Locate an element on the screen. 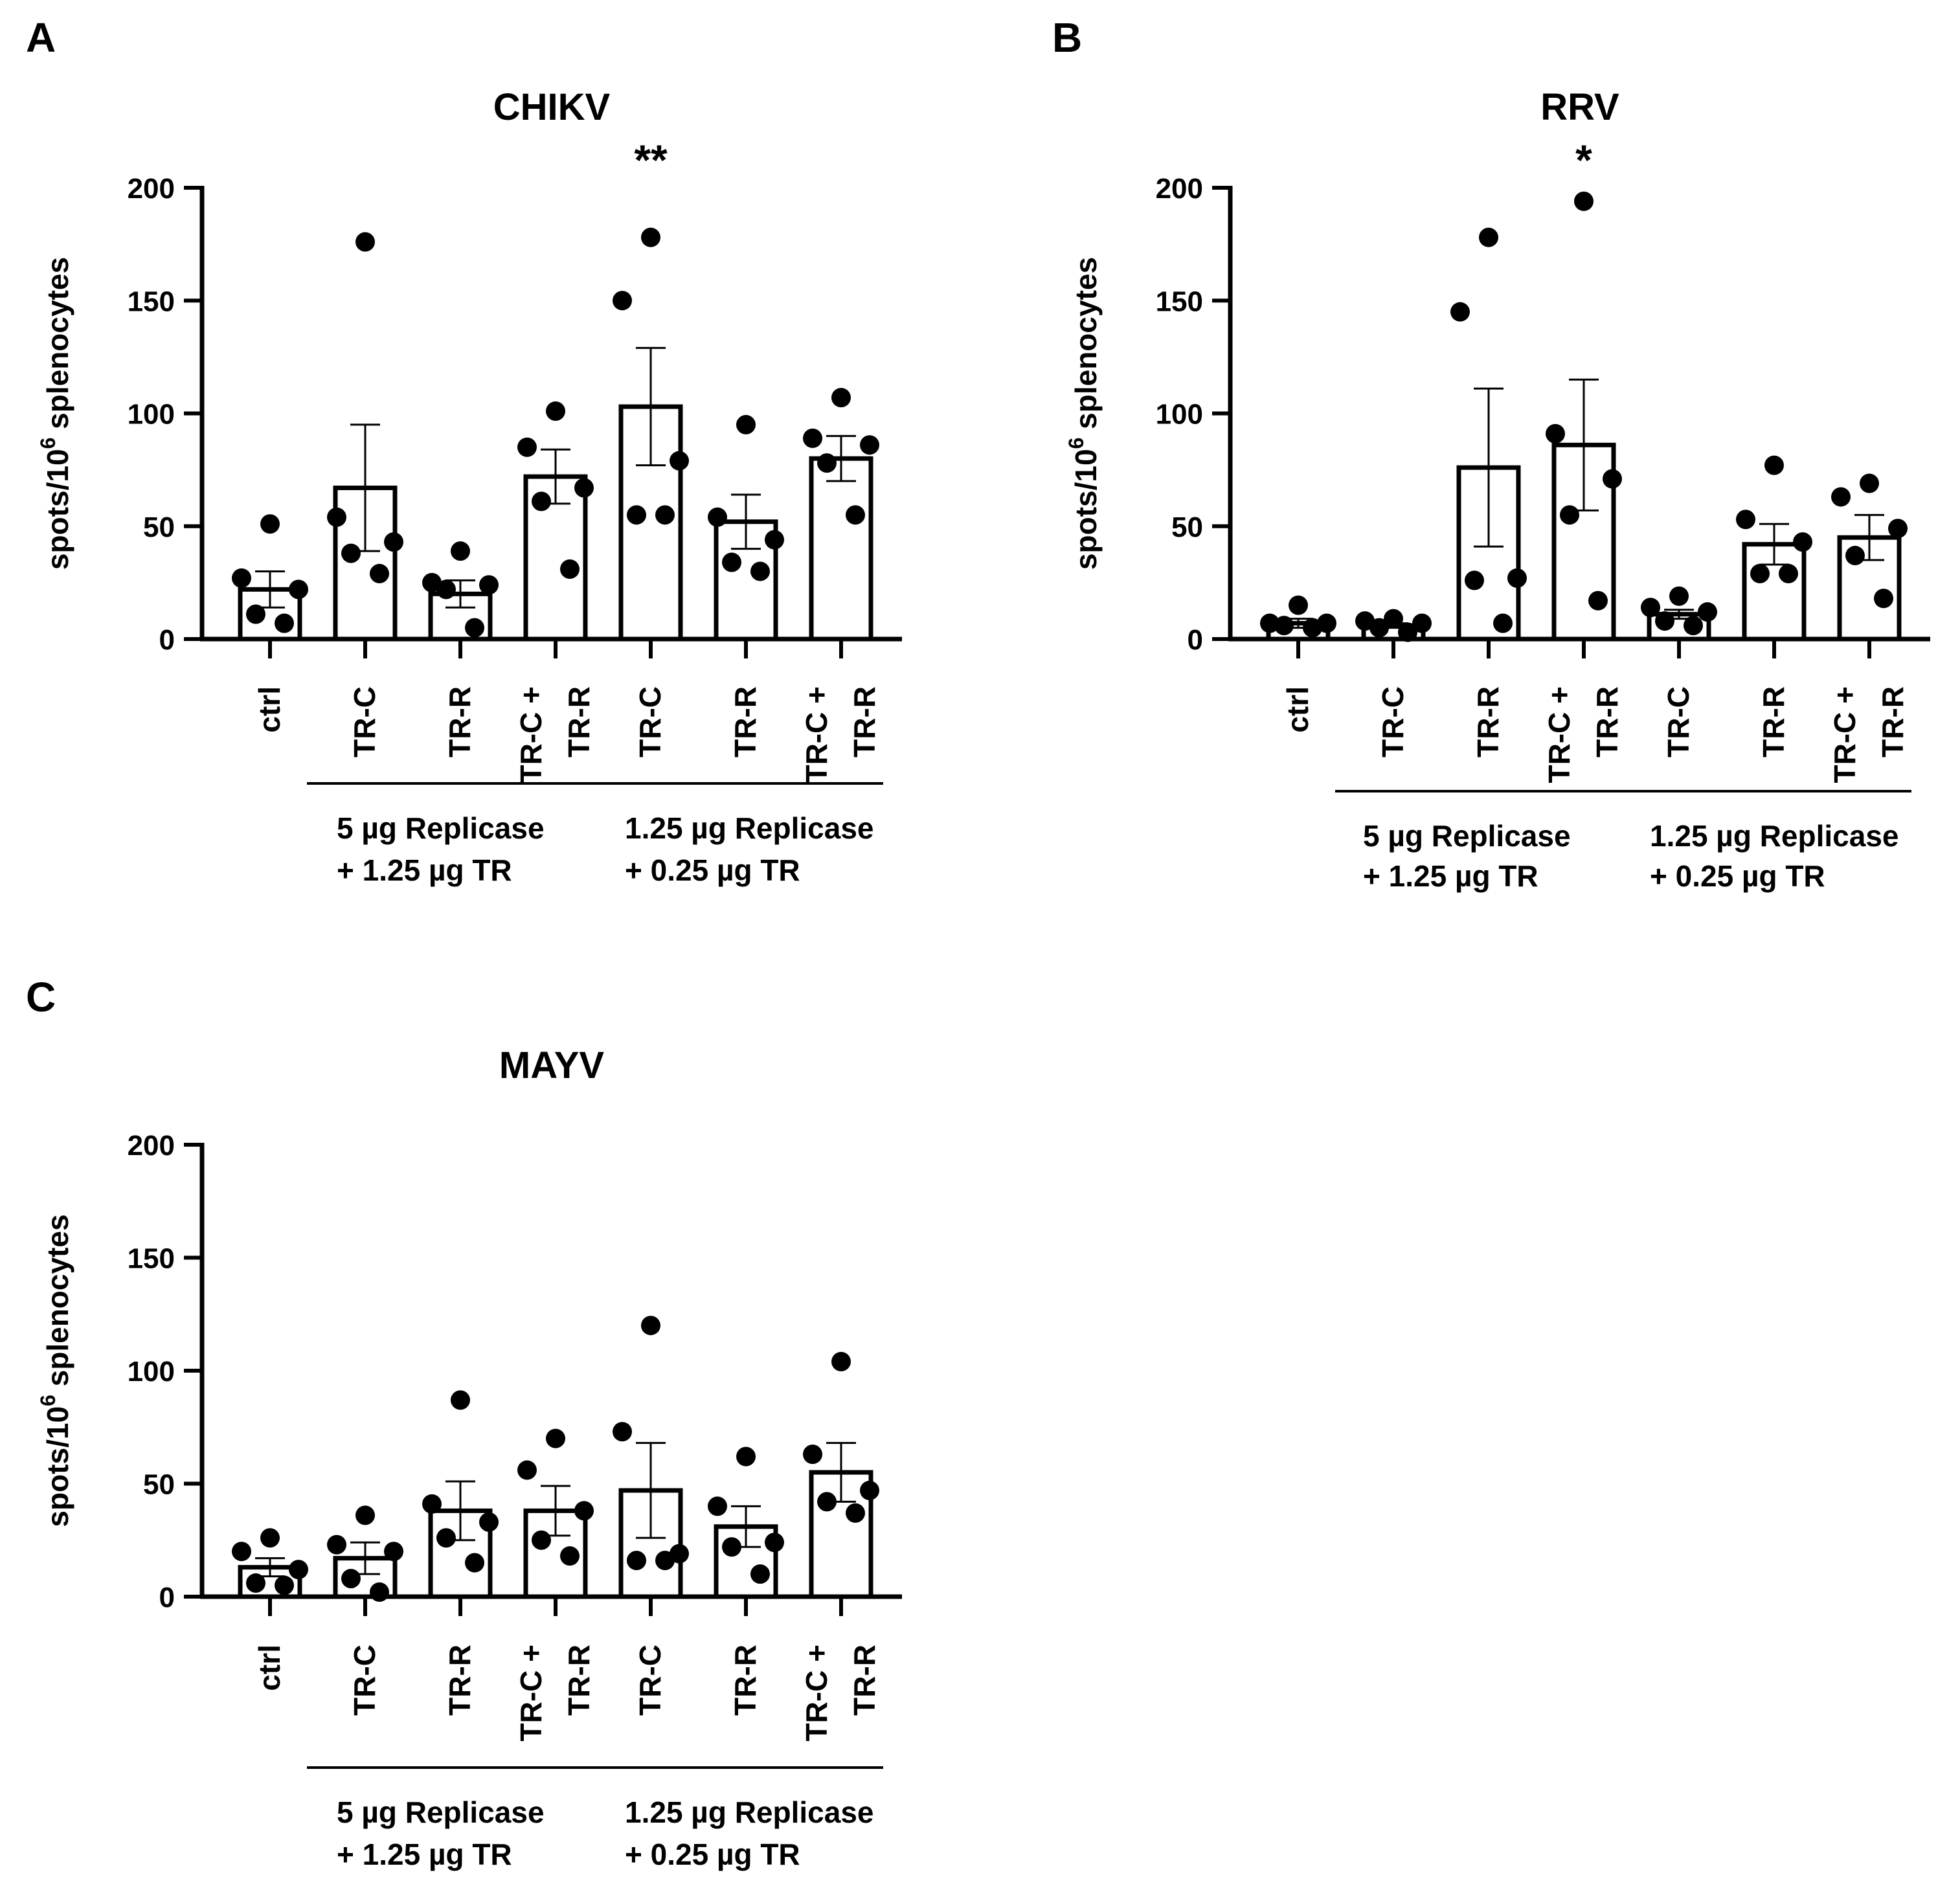 This screenshot has height=1888, width=1960. x-category-label: ctrl is located at coordinates (1297, 709).